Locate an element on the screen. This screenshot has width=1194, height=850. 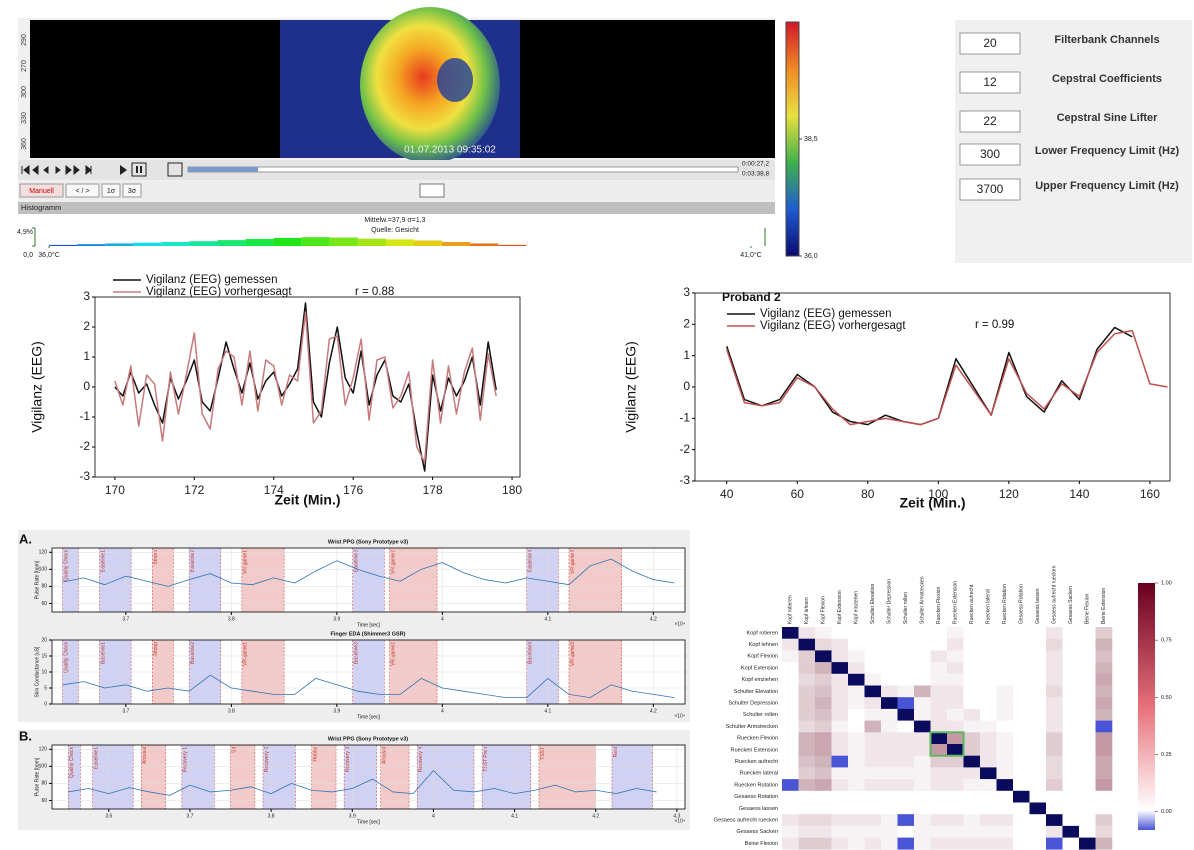
thermal-shadow is located at coordinates (455, 80).